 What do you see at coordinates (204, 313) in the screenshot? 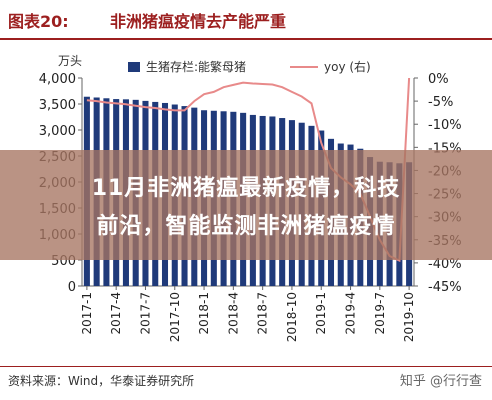
I see `x-tick-label: 2018-1` at bounding box center [204, 313].